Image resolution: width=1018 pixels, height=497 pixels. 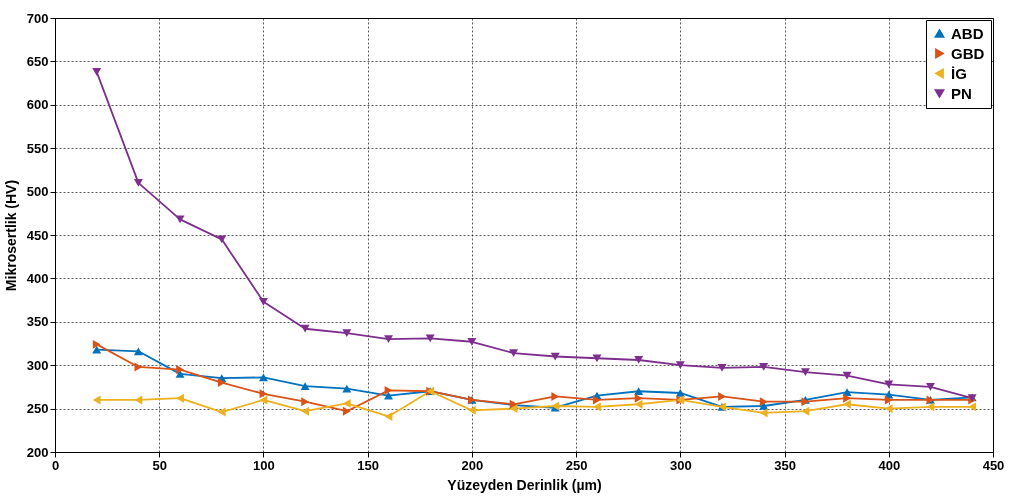 I want to click on legend-label: PN, so click(x=961, y=93).